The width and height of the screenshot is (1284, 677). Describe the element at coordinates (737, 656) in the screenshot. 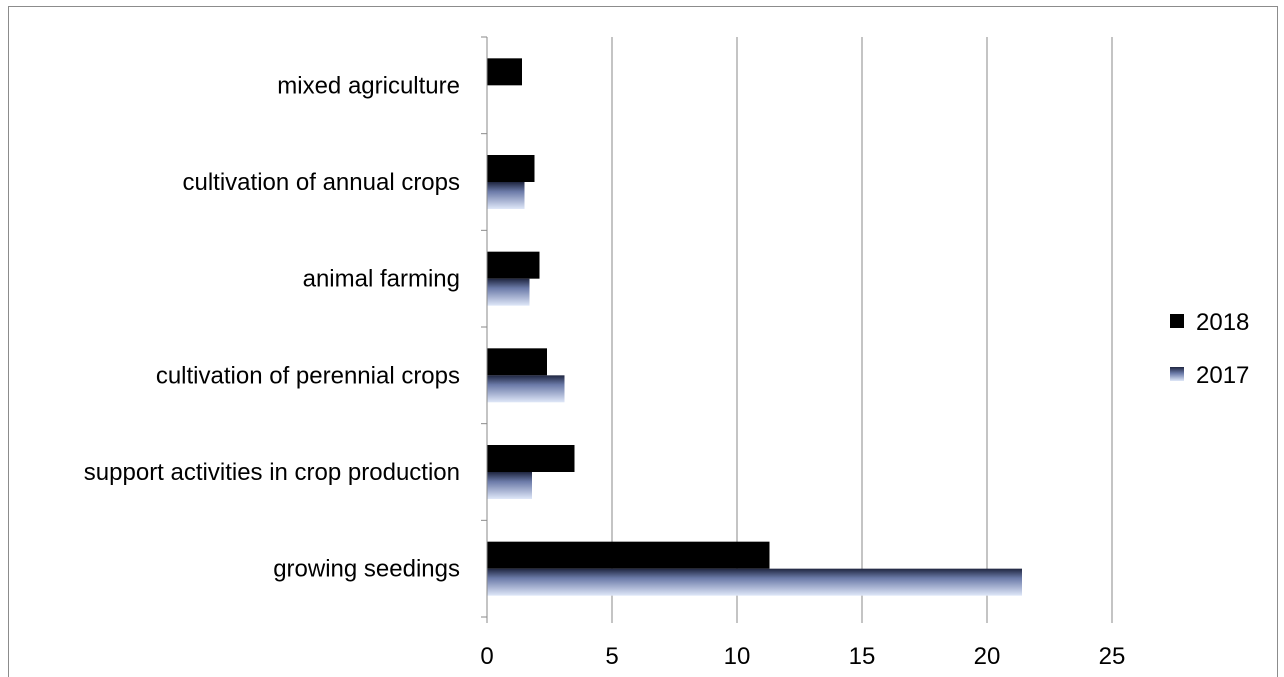

I see `x-tick-label: 10` at that location.